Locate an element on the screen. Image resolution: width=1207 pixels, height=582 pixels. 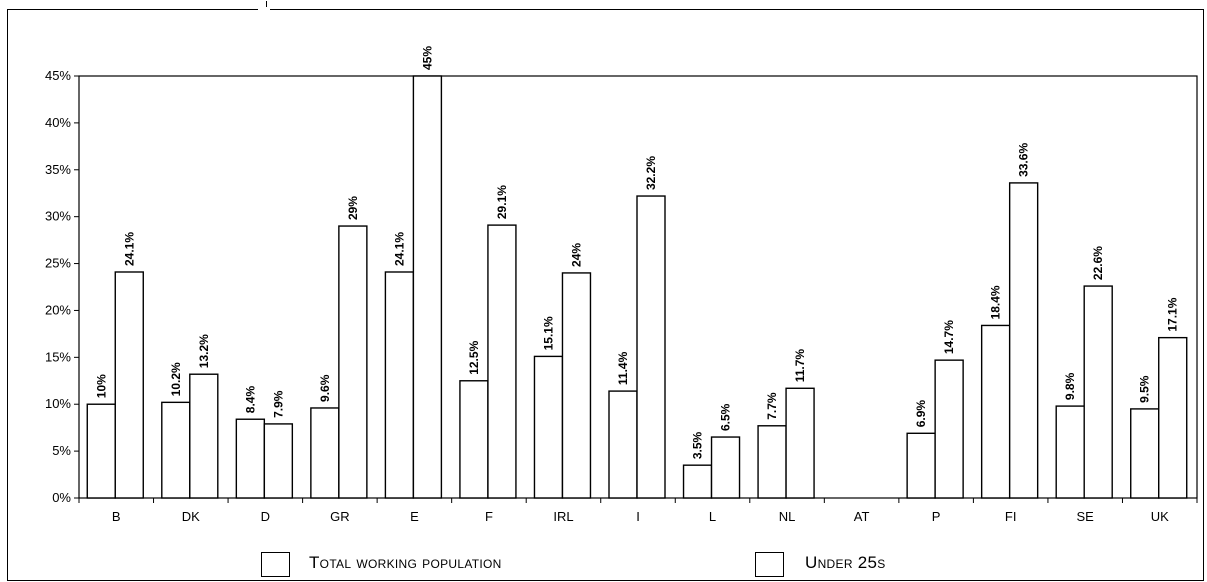
x-tick-label: D is located at coordinates (265, 516).